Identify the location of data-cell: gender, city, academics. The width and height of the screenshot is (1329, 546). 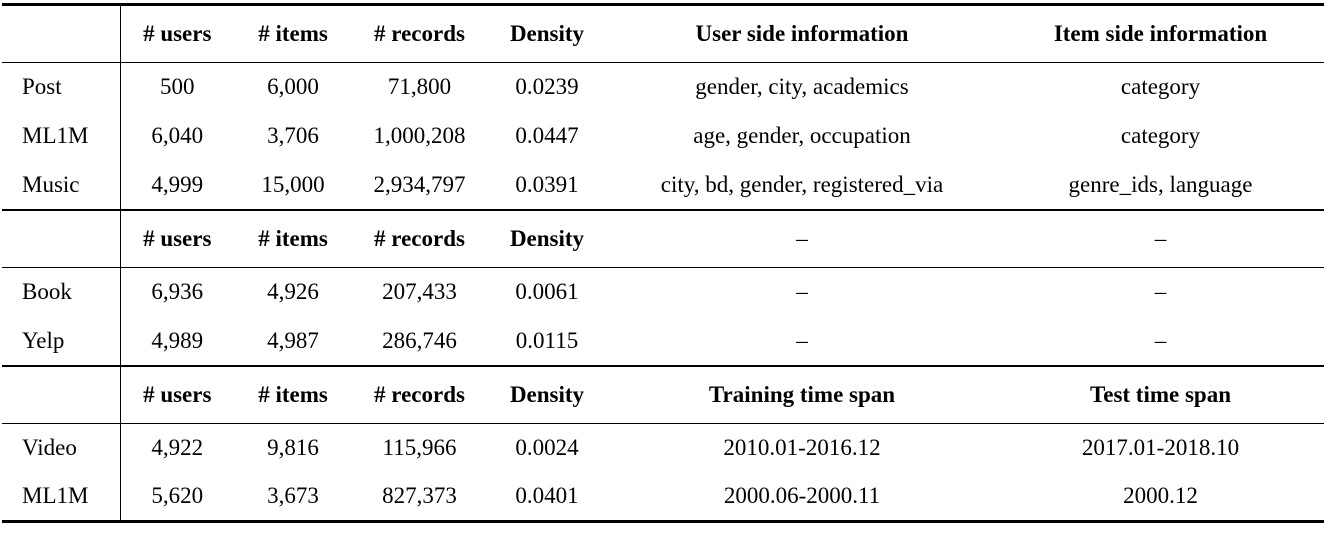
(802, 87).